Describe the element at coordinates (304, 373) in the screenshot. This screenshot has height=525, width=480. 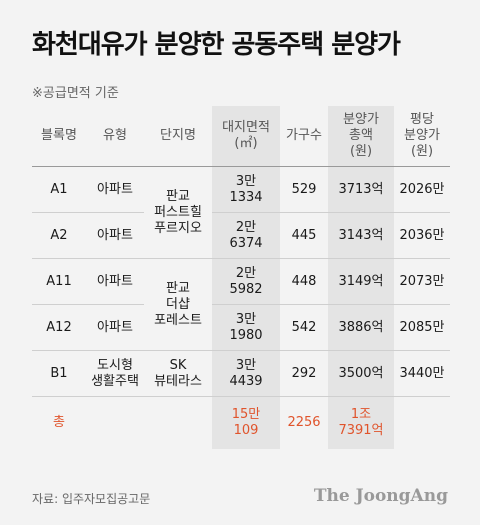
I see `households-cell: 292` at that location.